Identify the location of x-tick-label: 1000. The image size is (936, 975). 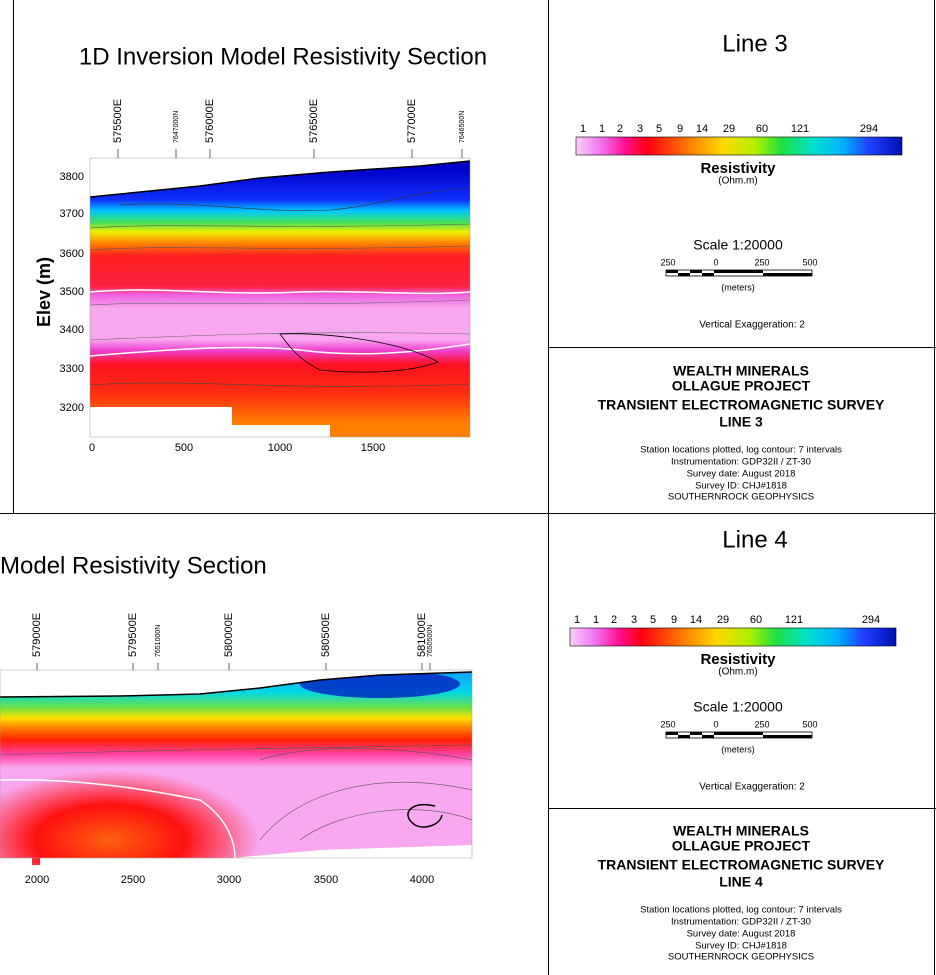
(280, 448).